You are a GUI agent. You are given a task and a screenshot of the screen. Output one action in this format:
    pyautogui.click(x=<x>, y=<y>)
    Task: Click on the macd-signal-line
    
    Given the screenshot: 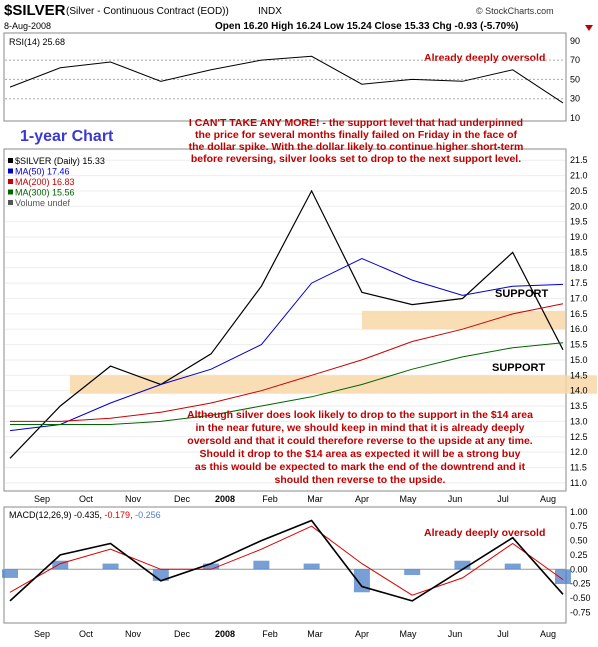 What is the action you would take?
    pyautogui.click(x=286, y=560)
    